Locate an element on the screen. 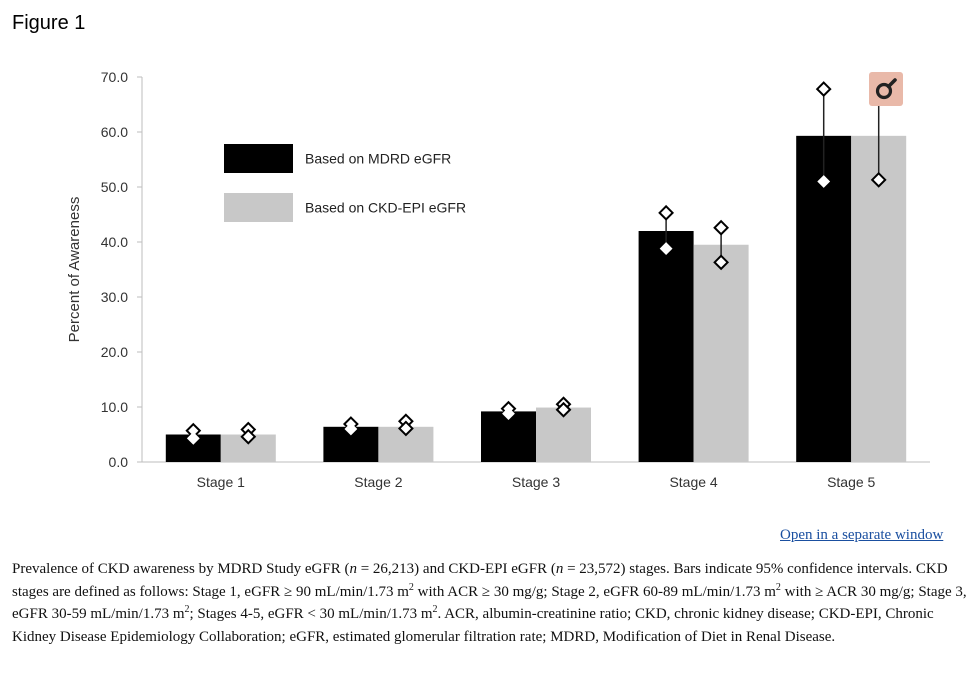 Image resolution: width=975 pixels, height=680 pixels. legend-label: Based on CKD-EPI eGFR is located at coordinates (385, 208).